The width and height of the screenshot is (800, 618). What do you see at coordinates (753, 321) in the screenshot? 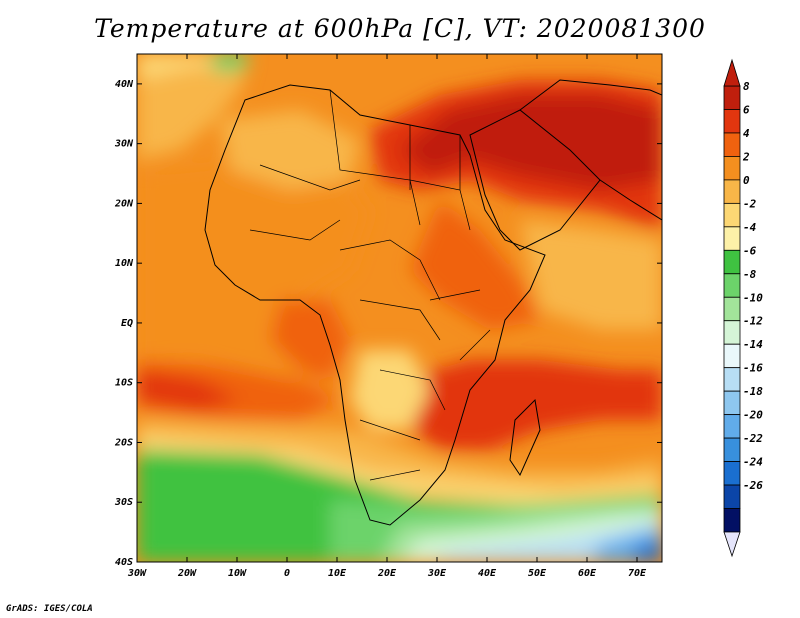
I see `colorbar-label: -12` at bounding box center [753, 321].